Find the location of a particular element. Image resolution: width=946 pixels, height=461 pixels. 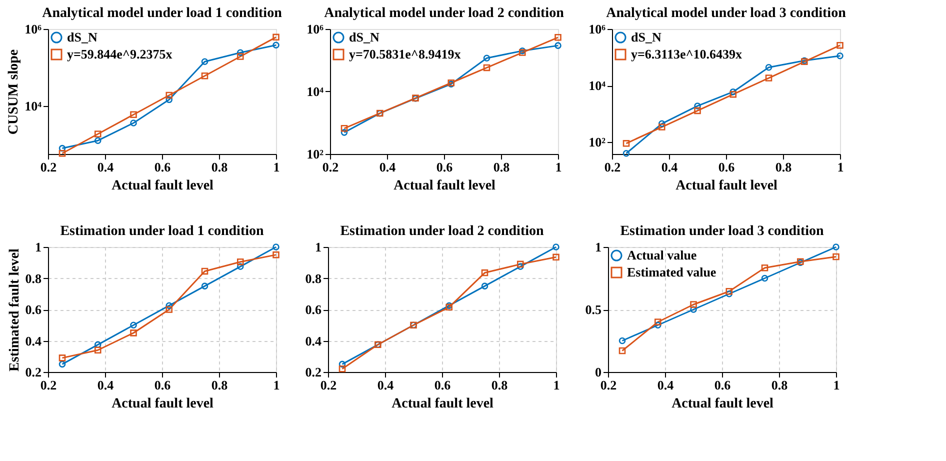

y-axis-title: CUSUM slope is located at coordinates (14, 92).